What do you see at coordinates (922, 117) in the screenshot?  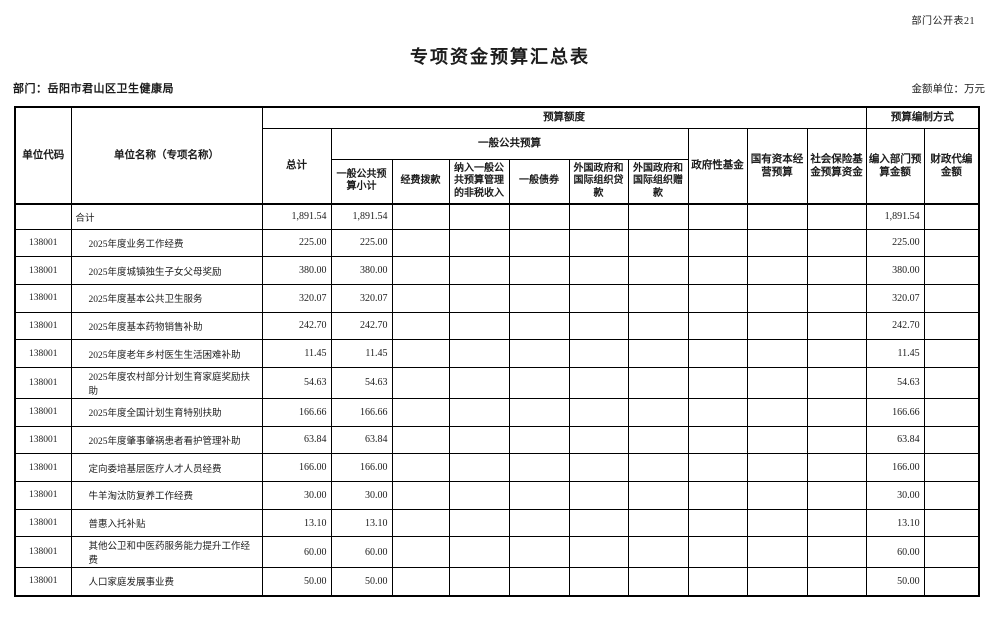 I see `header-budget-method: 预算编制方式` at bounding box center [922, 117].